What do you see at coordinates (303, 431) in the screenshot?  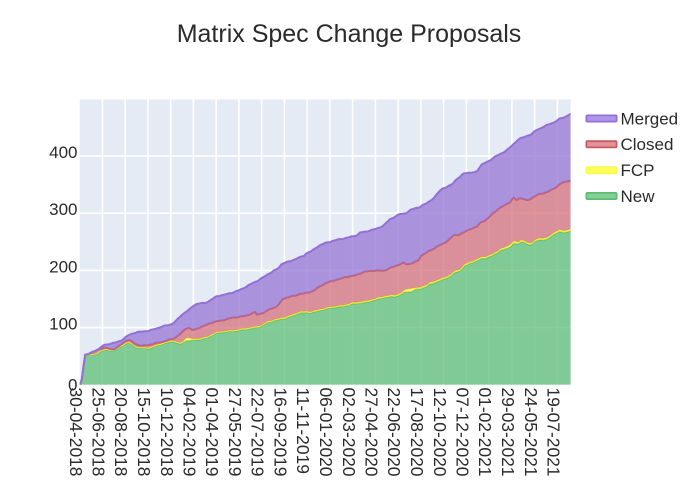 I see `svg-text: 11-11-2019` at bounding box center [303, 431].